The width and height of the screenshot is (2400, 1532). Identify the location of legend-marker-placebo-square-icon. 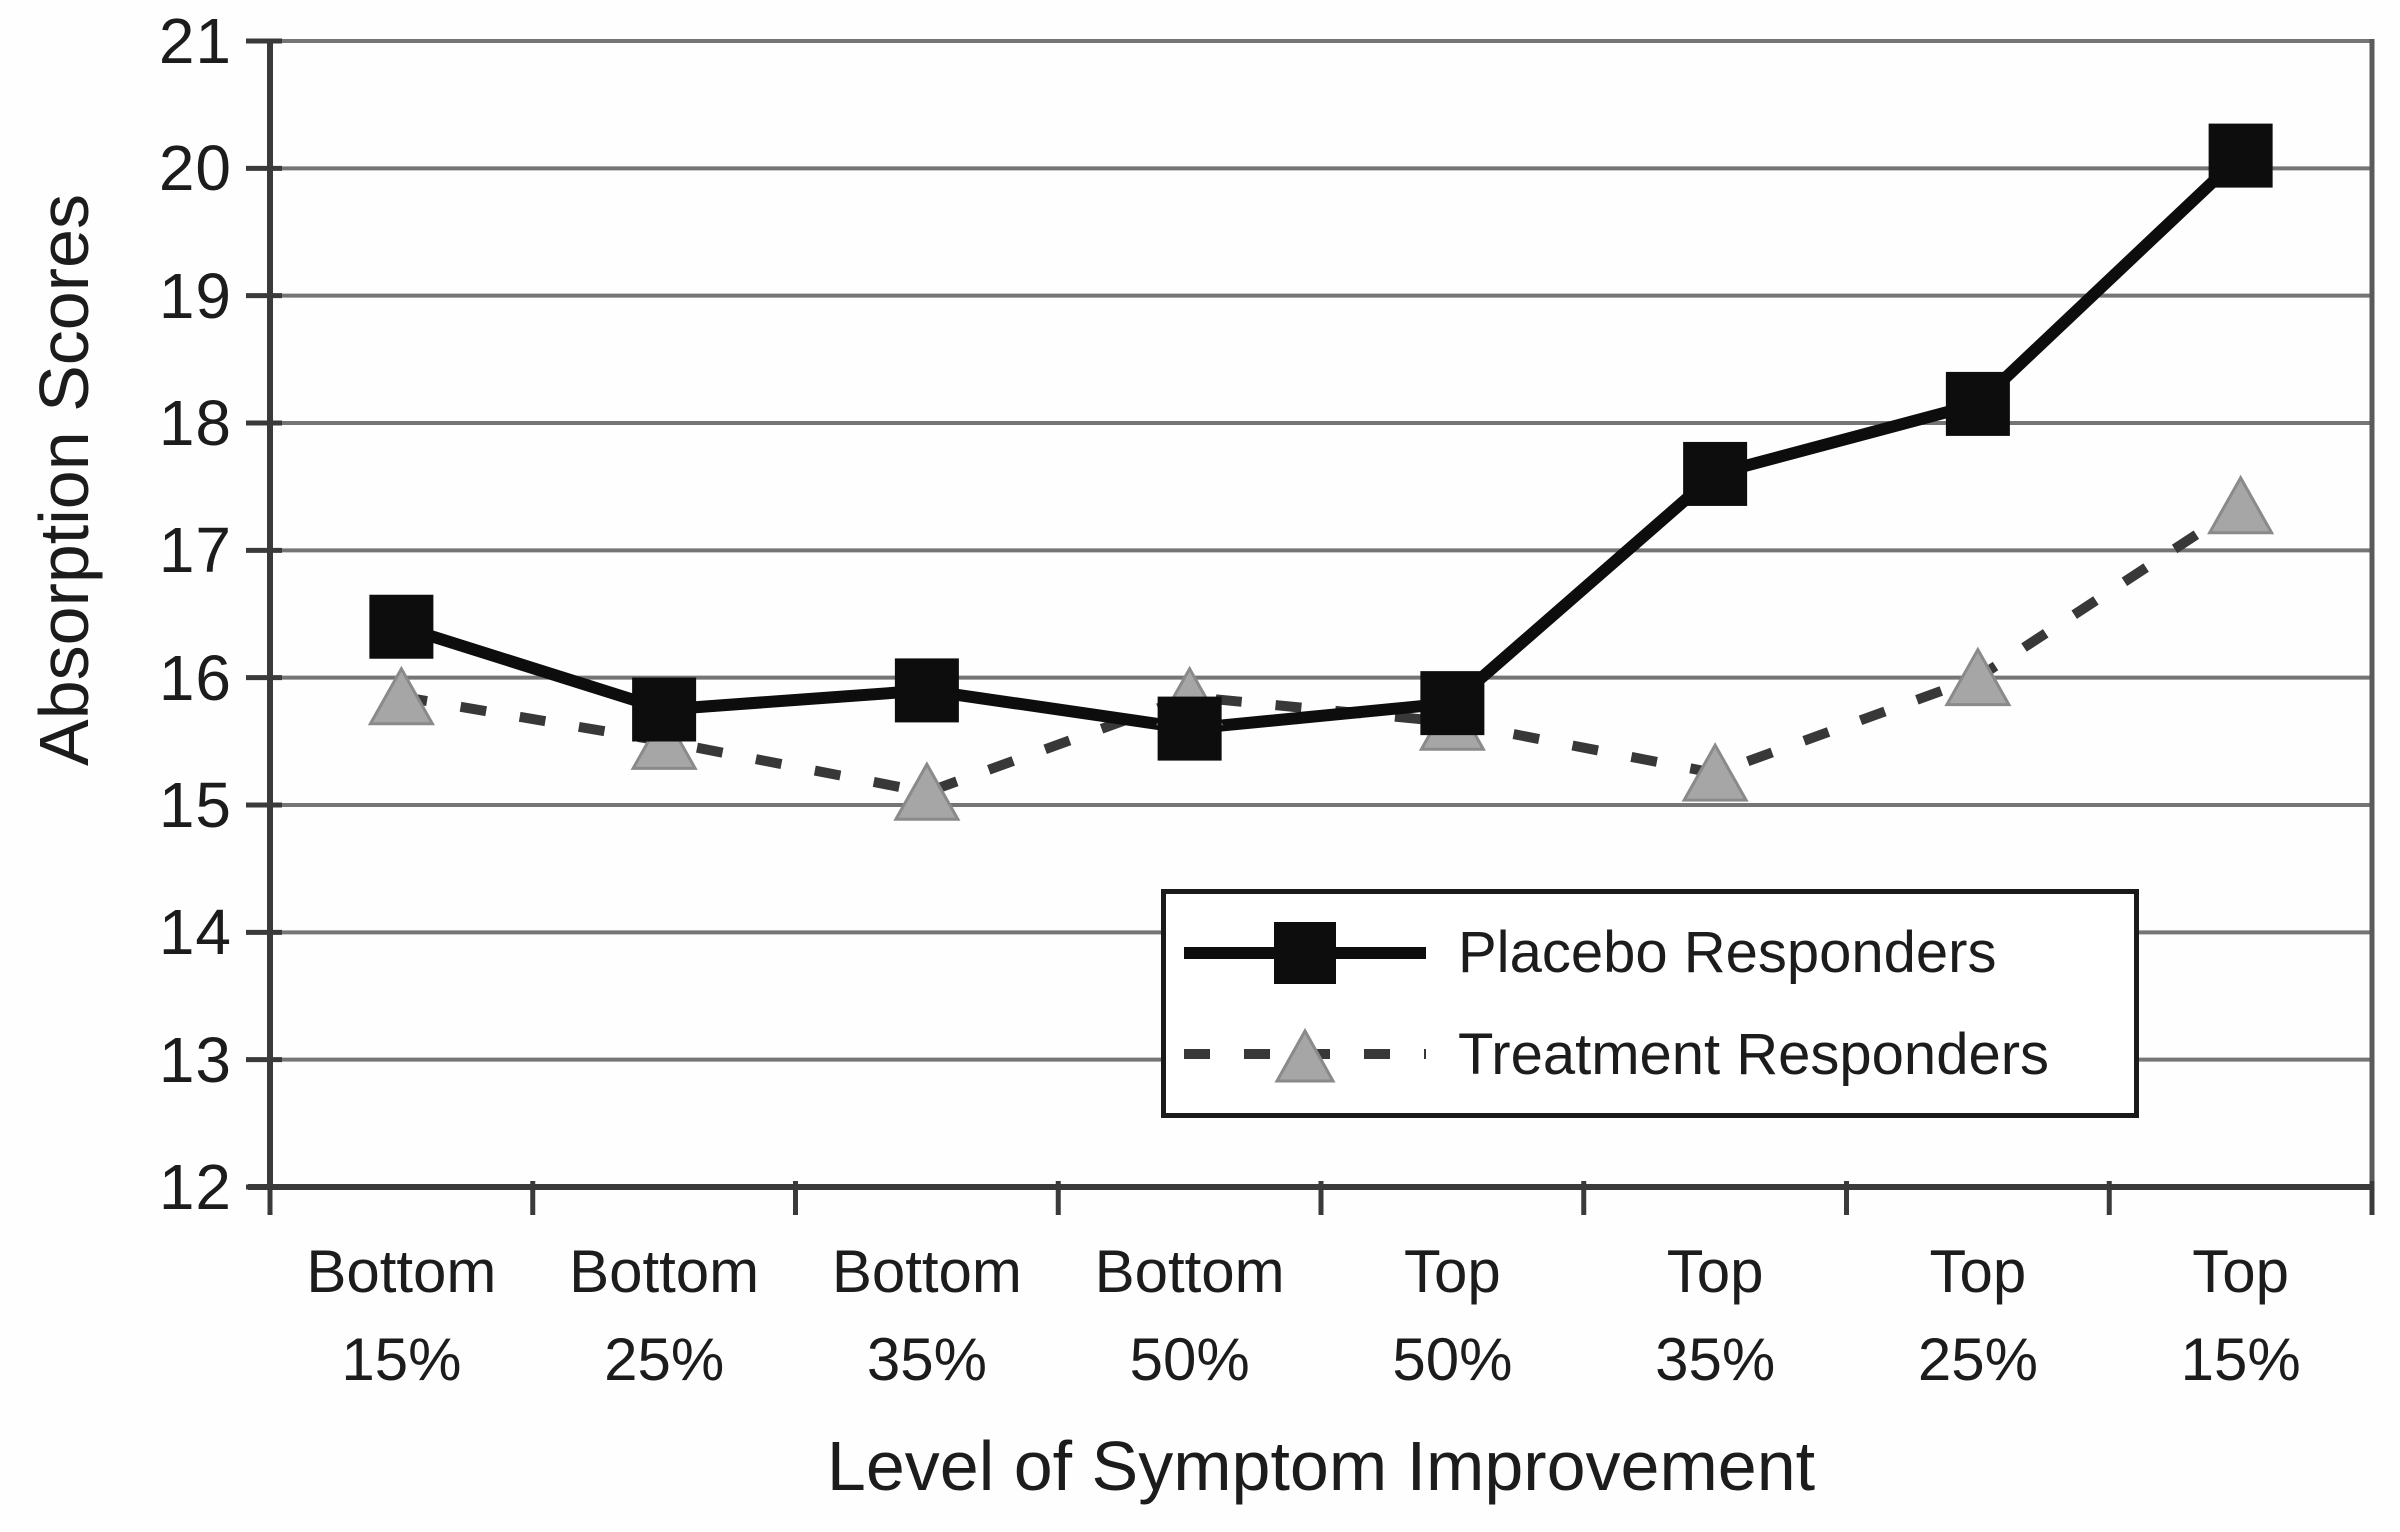
(1305, 952).